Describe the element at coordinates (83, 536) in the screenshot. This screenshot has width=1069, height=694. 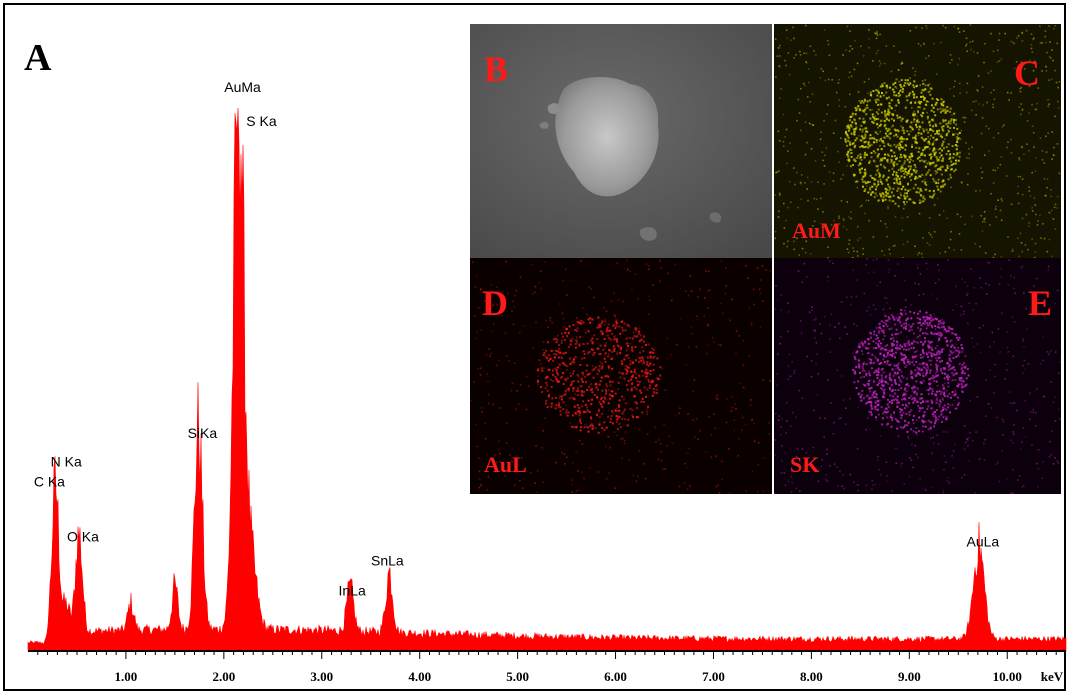
I see `peak-label: O Ka` at that location.